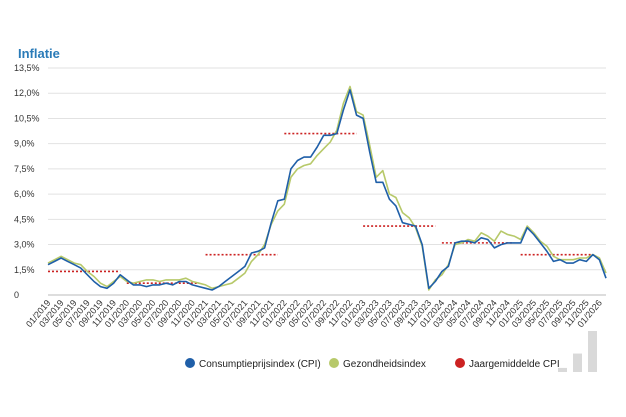 This screenshot has width=626, height=417. I want to click on y-tick-label: 6,0%, so click(24, 194).